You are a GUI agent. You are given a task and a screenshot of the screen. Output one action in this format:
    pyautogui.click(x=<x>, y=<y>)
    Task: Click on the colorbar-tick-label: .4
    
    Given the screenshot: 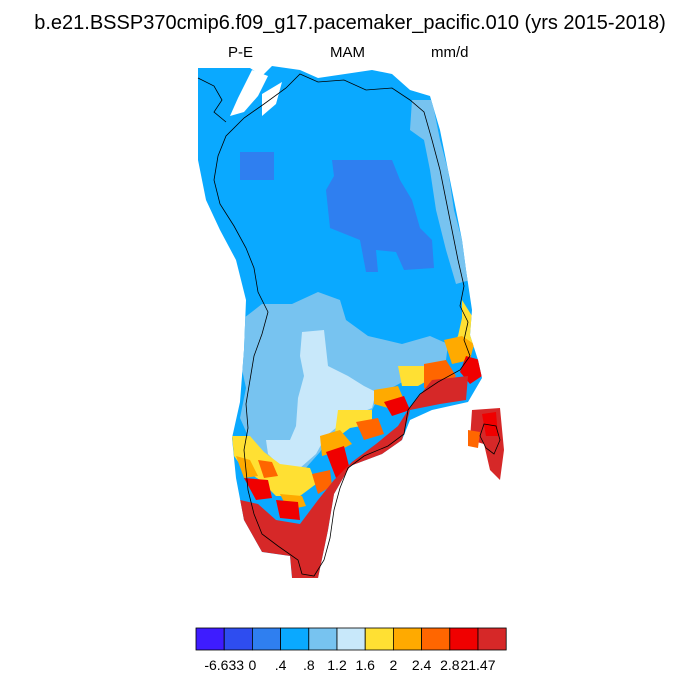 What is the action you would take?
    pyautogui.click(x=281, y=665)
    